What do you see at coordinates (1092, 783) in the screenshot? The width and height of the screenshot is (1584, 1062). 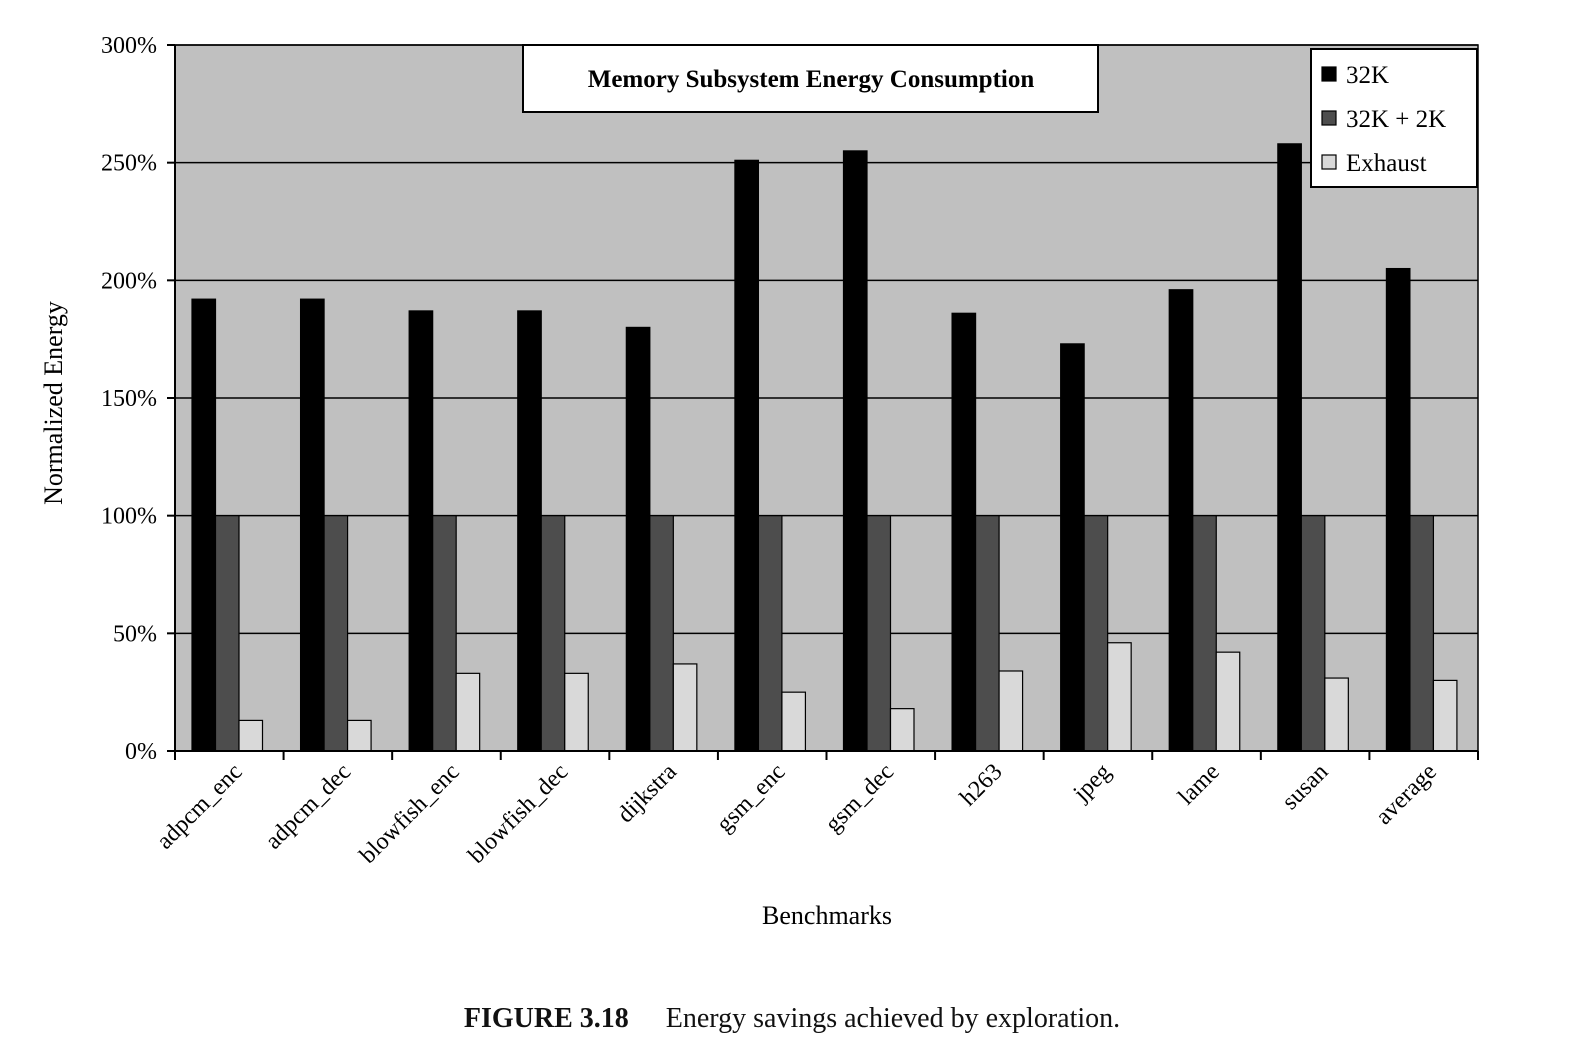 I see `x-tick-label: jpeg` at bounding box center [1092, 783].